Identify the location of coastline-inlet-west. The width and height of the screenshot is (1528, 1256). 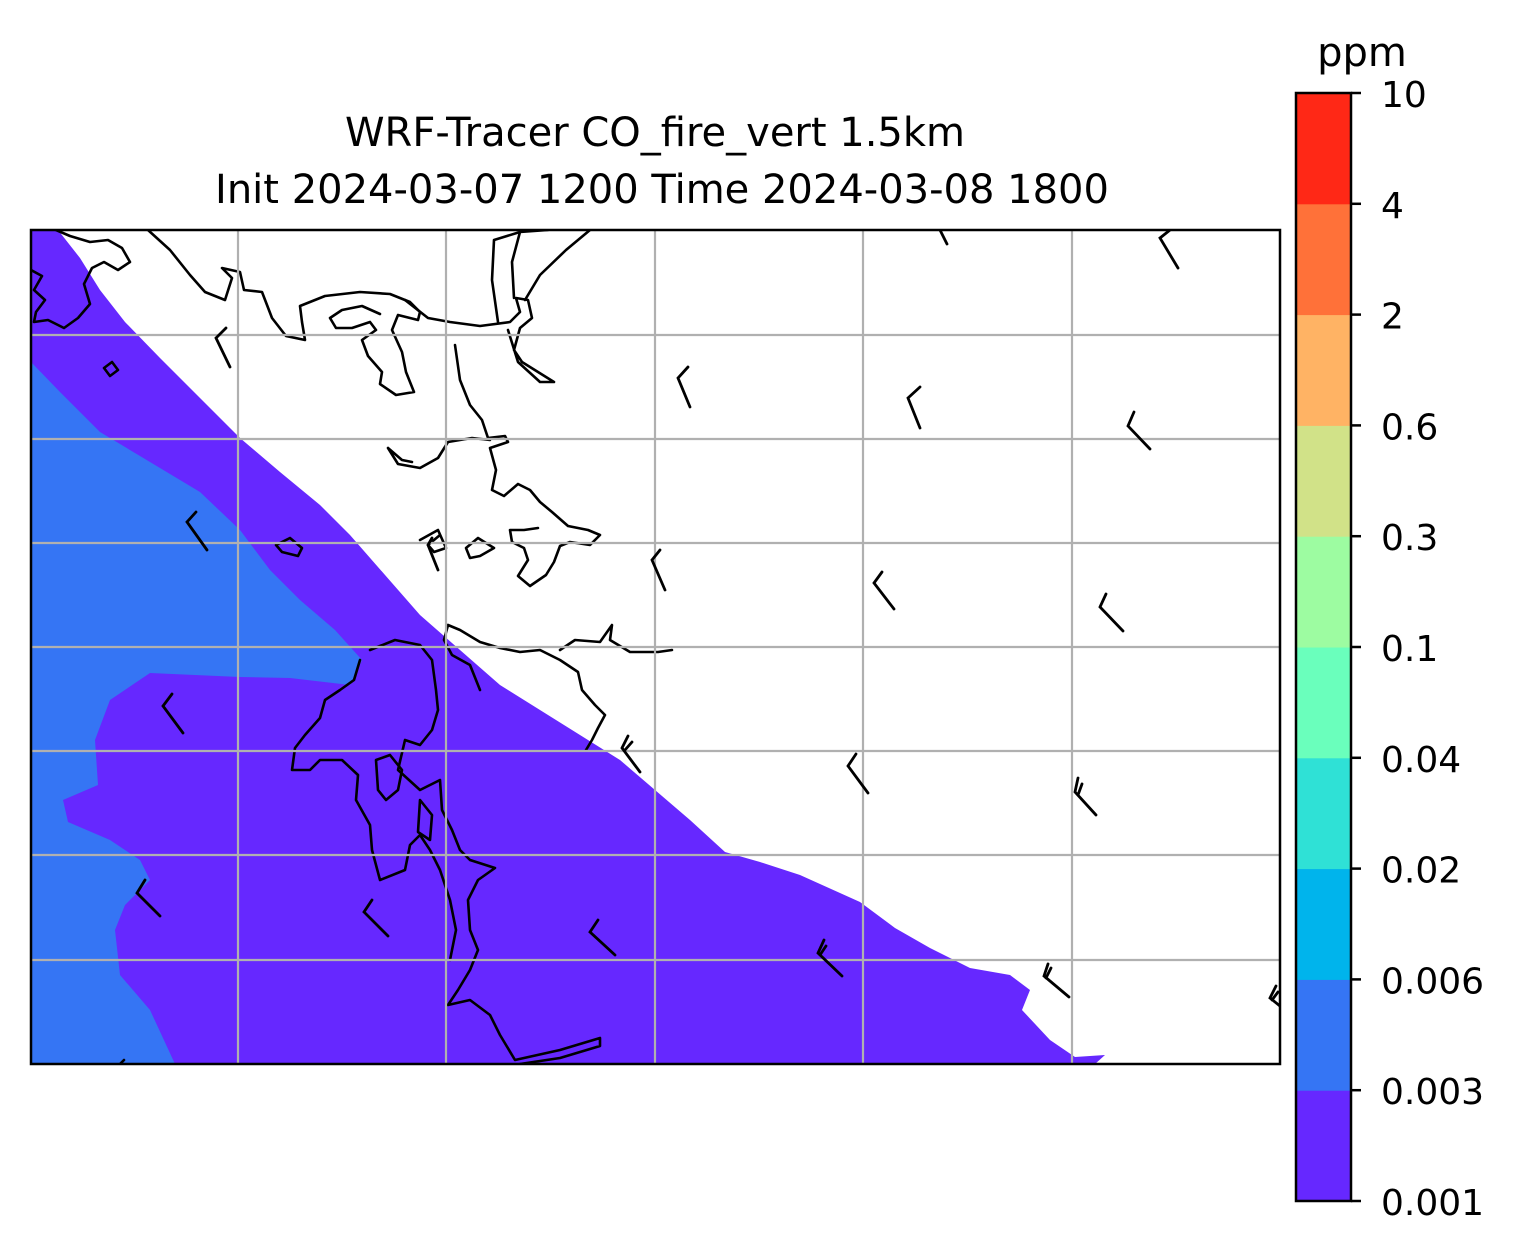
(479, 340).